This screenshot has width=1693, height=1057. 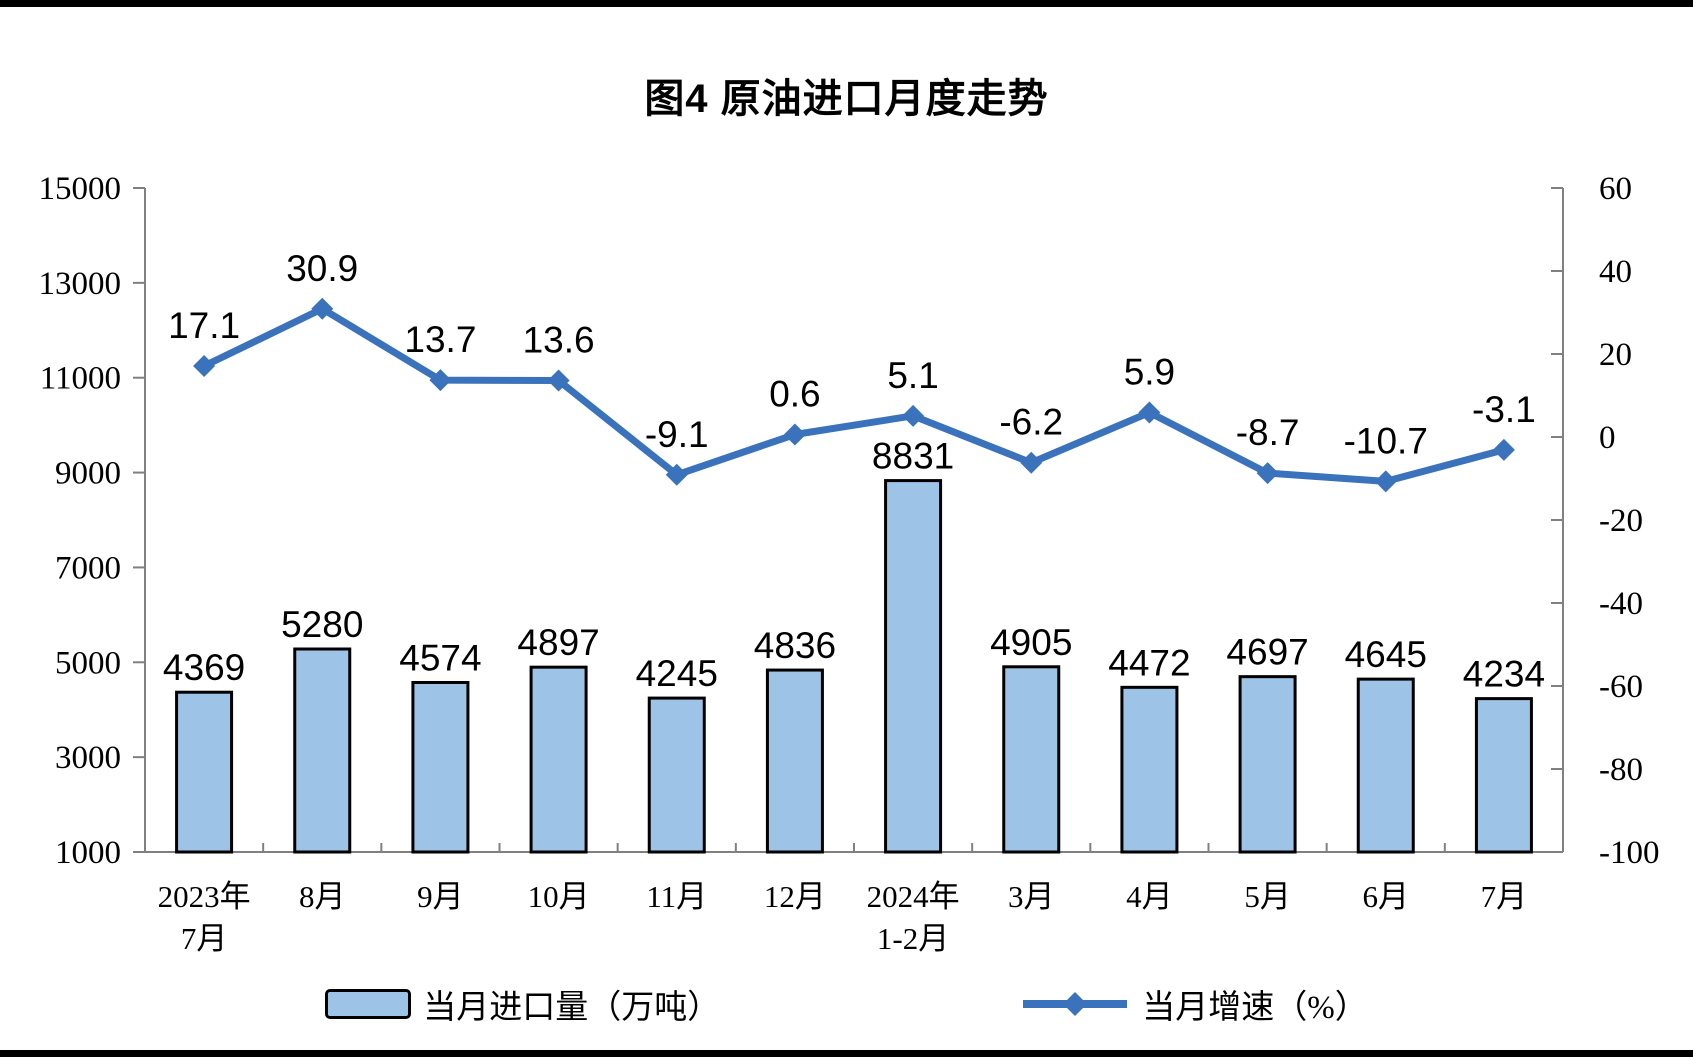 What do you see at coordinates (559, 896) in the screenshot?
I see `x-category-label: 10月` at bounding box center [559, 896].